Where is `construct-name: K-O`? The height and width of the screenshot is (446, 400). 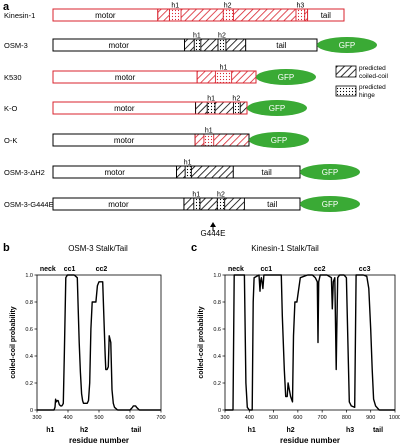 construct-name: K-O is located at coordinates (11, 108).